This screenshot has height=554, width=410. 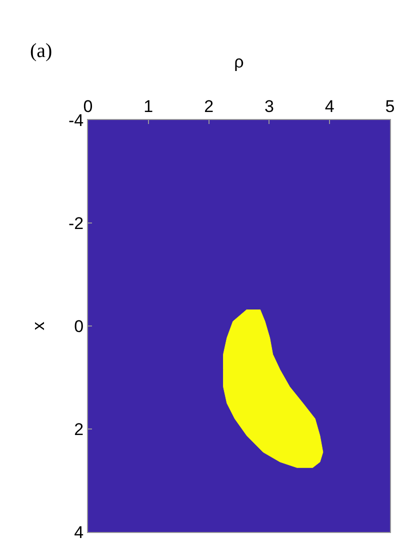 What do you see at coordinates (269, 106) in the screenshot?
I see `x-tick-label: 3` at bounding box center [269, 106].